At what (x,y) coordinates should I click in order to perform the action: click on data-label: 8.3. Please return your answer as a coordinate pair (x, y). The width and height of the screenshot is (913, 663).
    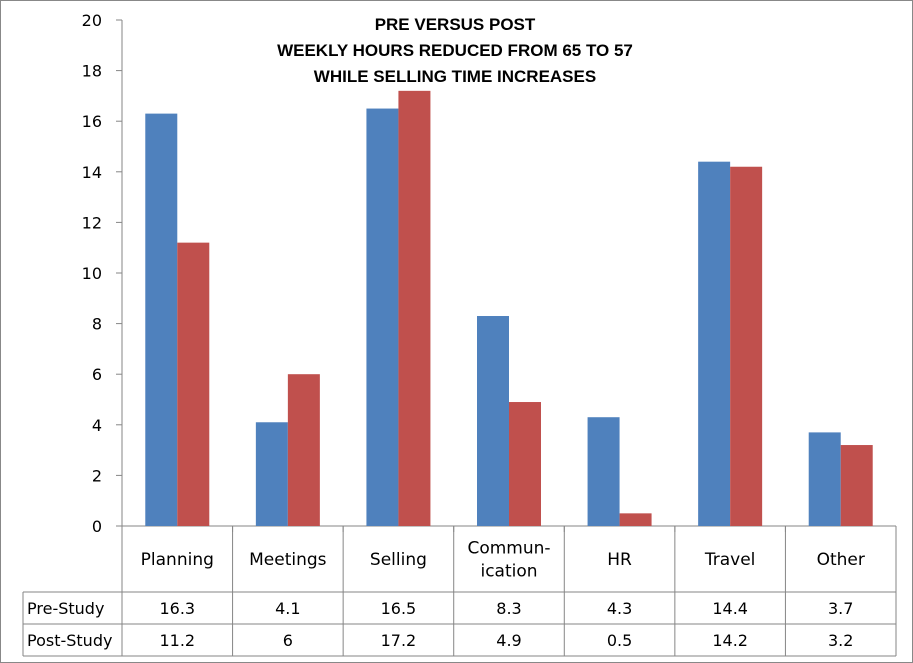
    Looking at the image, I should click on (508, 608).